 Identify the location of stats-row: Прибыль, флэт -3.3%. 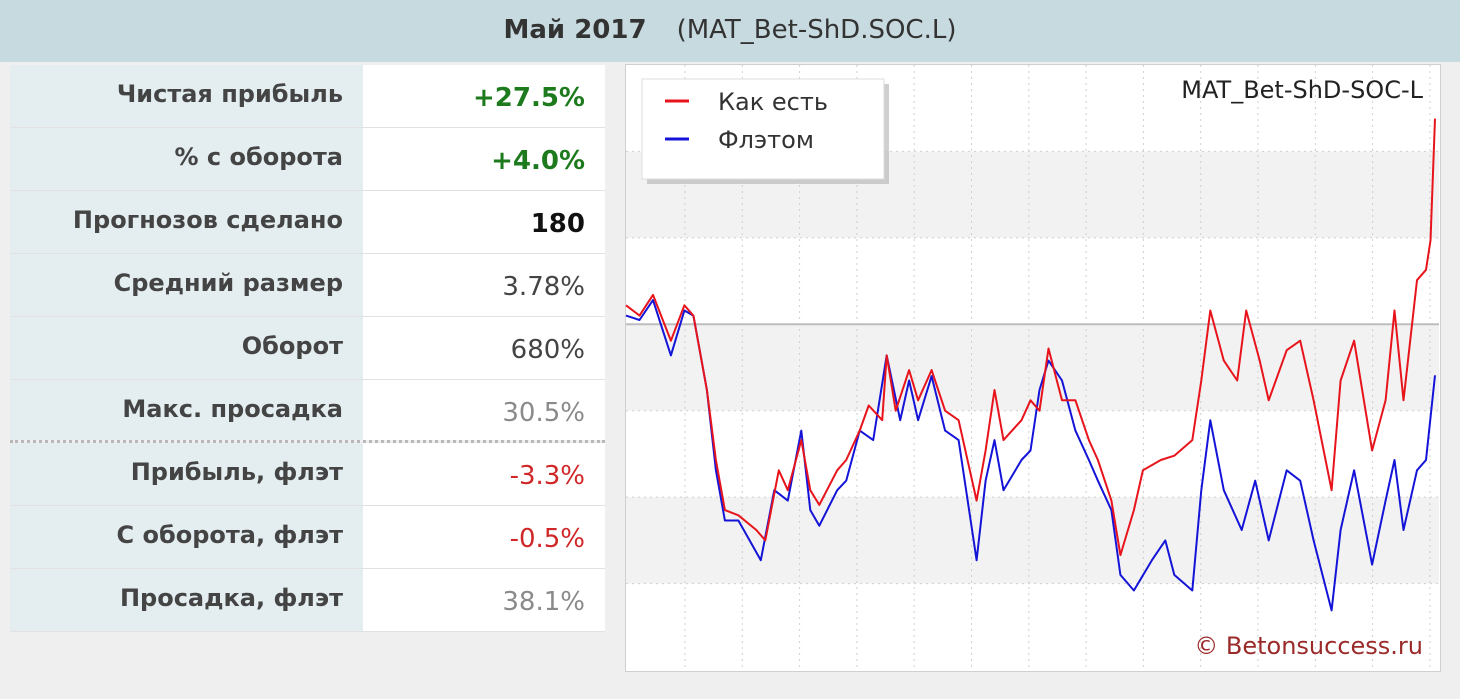
(307, 474).